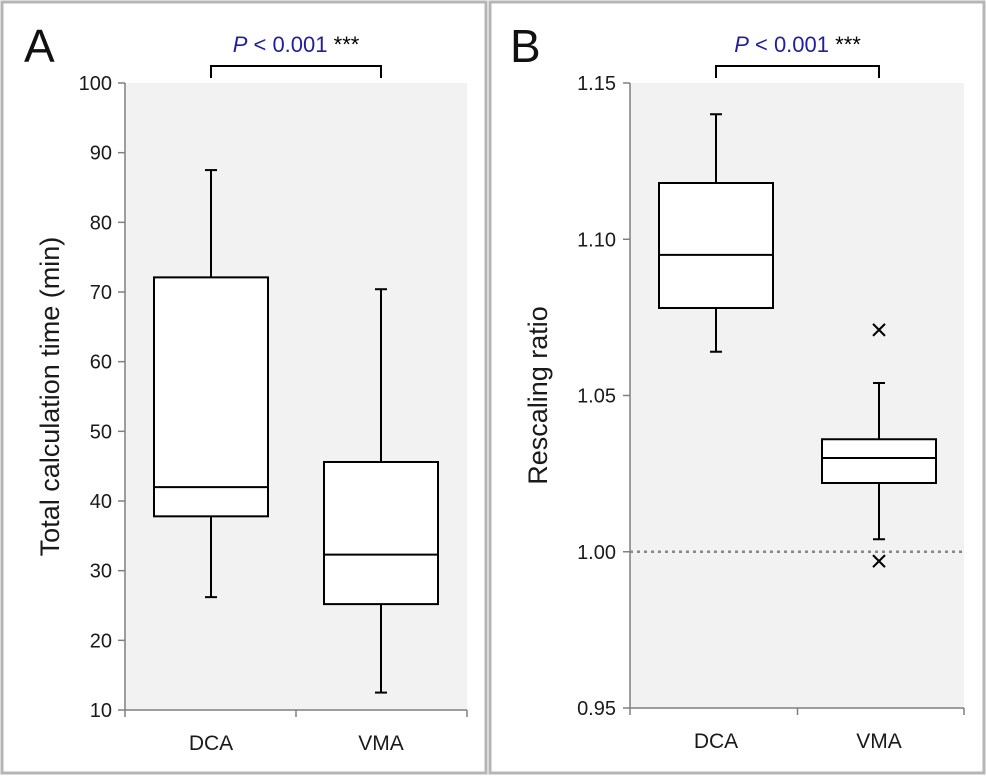 The image size is (986, 776). Describe the element at coordinates (596, 240) in the screenshot. I see `y-tick-label: 1.10` at that location.